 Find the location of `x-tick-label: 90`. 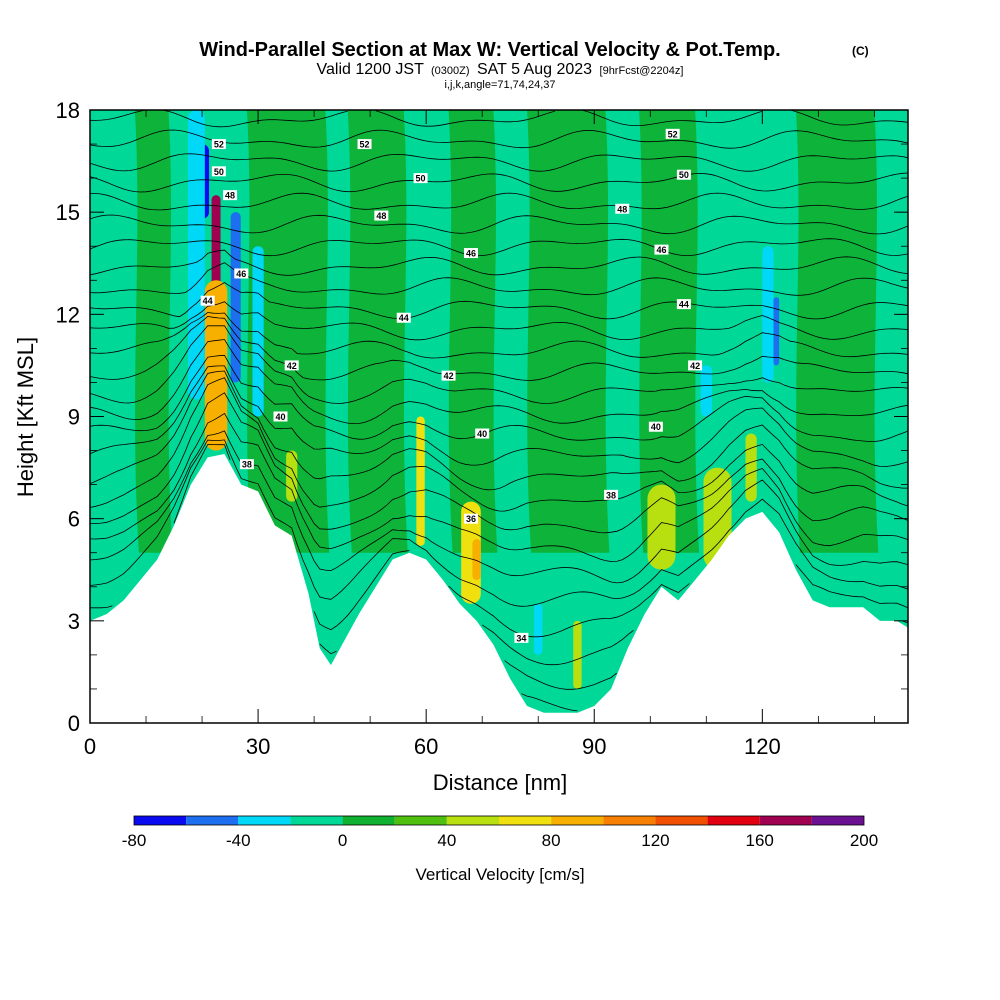

x-tick-label: 90 is located at coordinates (594, 746).